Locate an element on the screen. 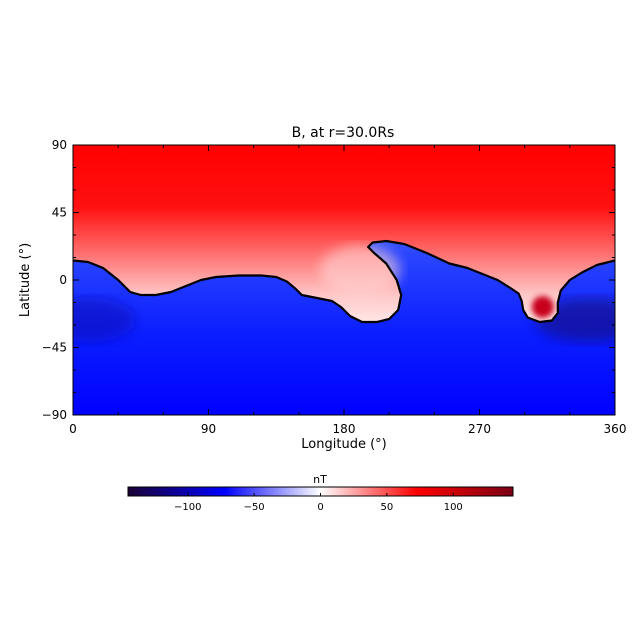  colorbar-tick-label: 100 is located at coordinates (453, 507).